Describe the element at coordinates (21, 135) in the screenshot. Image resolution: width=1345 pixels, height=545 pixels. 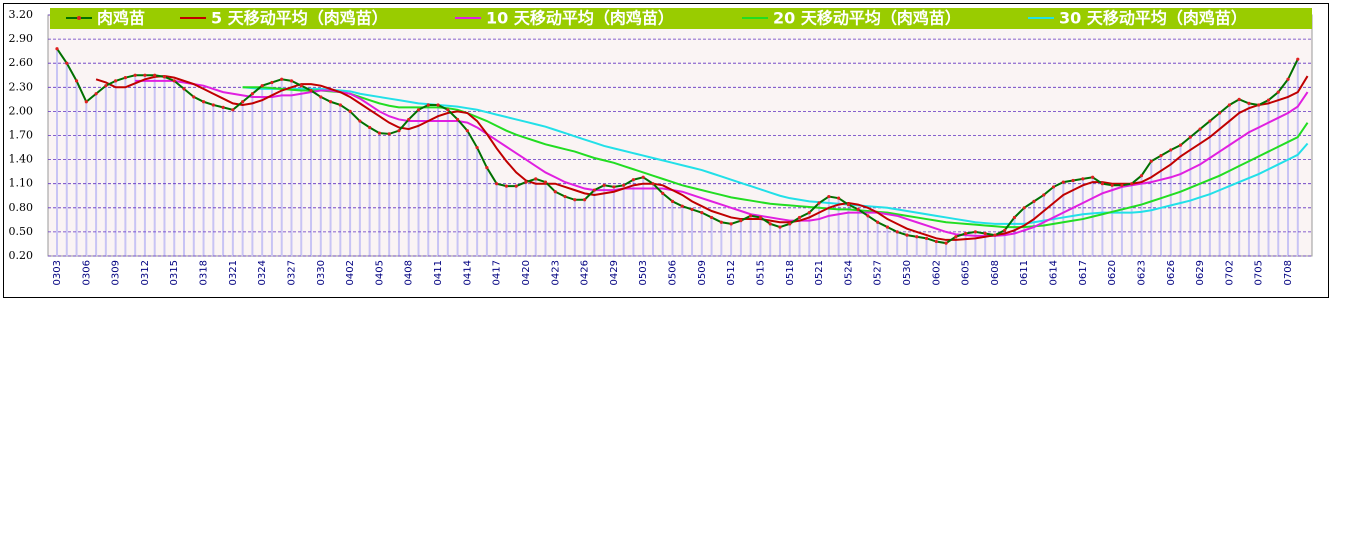
I see `y-tick-label: 1.70` at that location.